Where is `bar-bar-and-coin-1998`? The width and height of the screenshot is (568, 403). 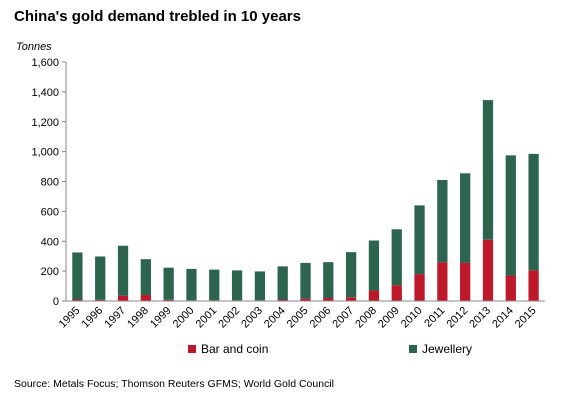 bar-bar-and-coin-1998 is located at coordinates (145, 298).